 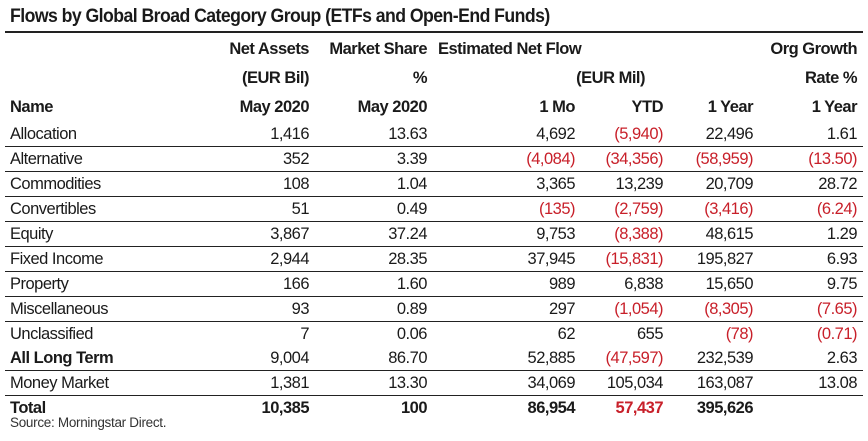 What do you see at coordinates (714, 358) in the screenshot?
I see `cell-flow-1yr: 232,539` at bounding box center [714, 358].